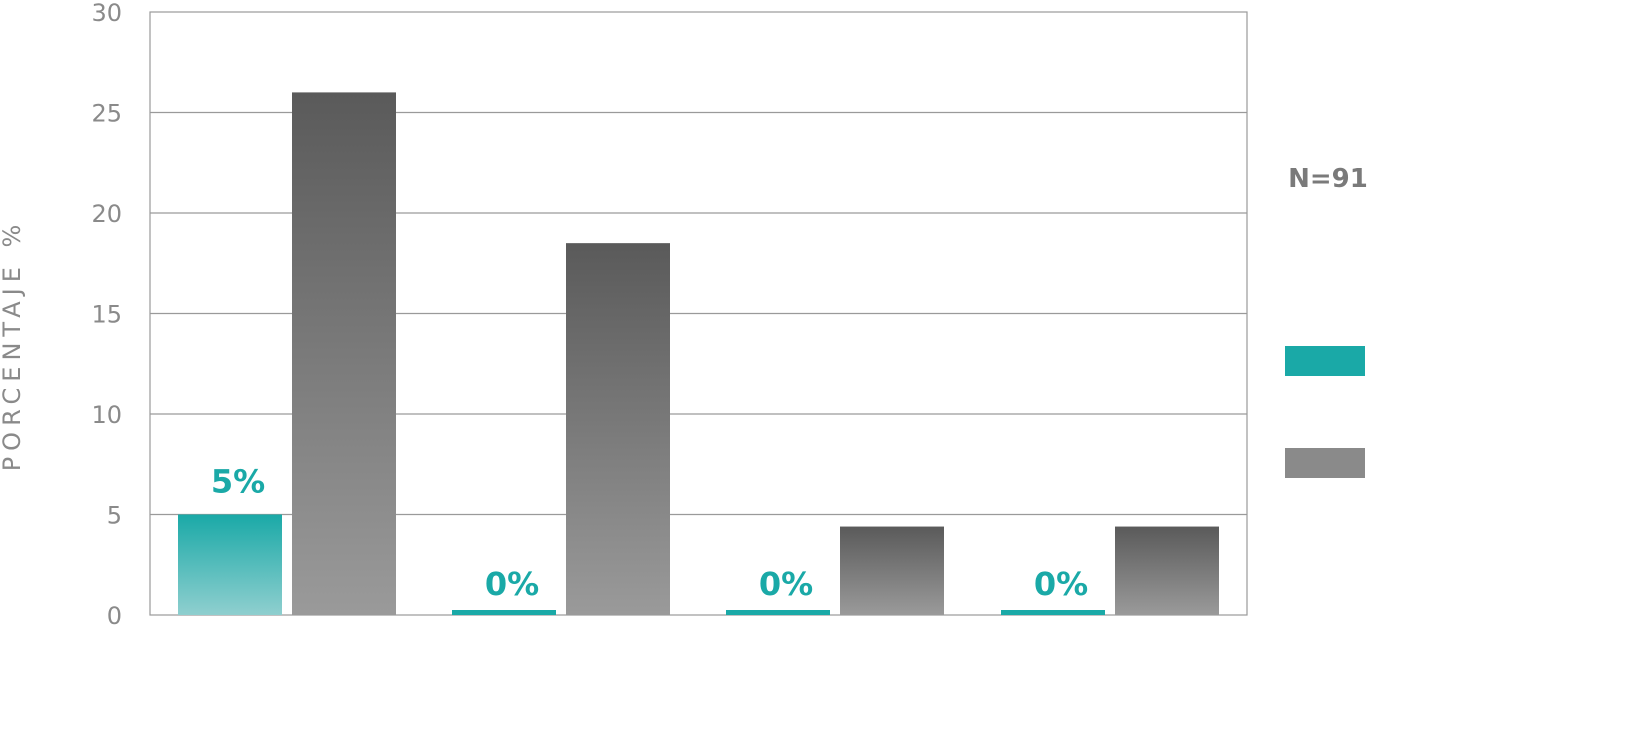 The height and width of the screenshot is (743, 1650). What do you see at coordinates (106, 13) in the screenshot?
I see `y-tick-label: 30` at bounding box center [106, 13].